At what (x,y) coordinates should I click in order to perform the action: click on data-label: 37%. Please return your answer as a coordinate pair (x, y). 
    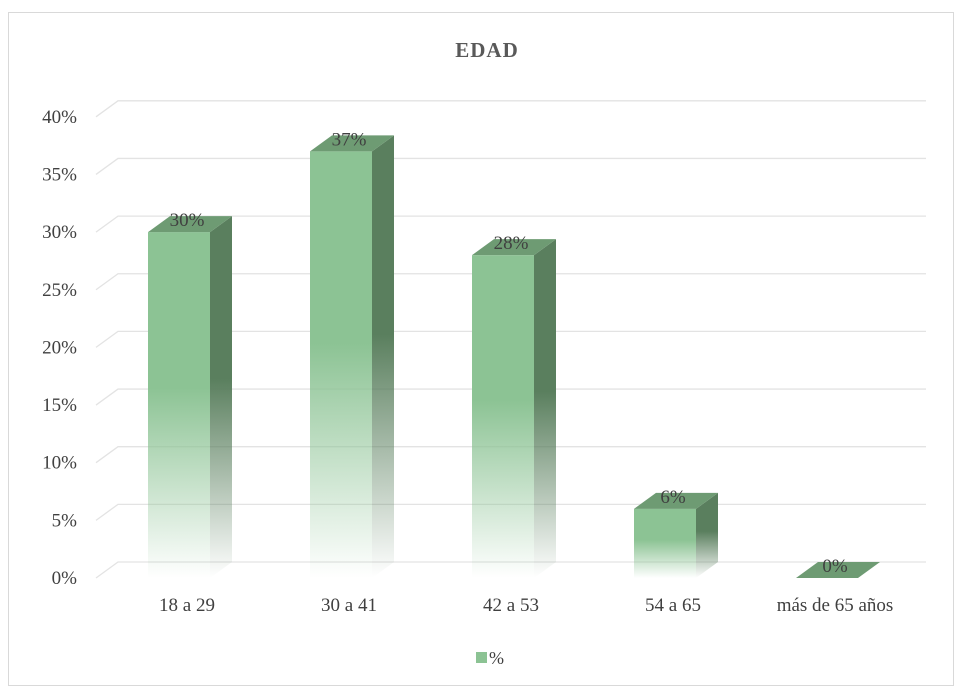
    Looking at the image, I should click on (349, 139).